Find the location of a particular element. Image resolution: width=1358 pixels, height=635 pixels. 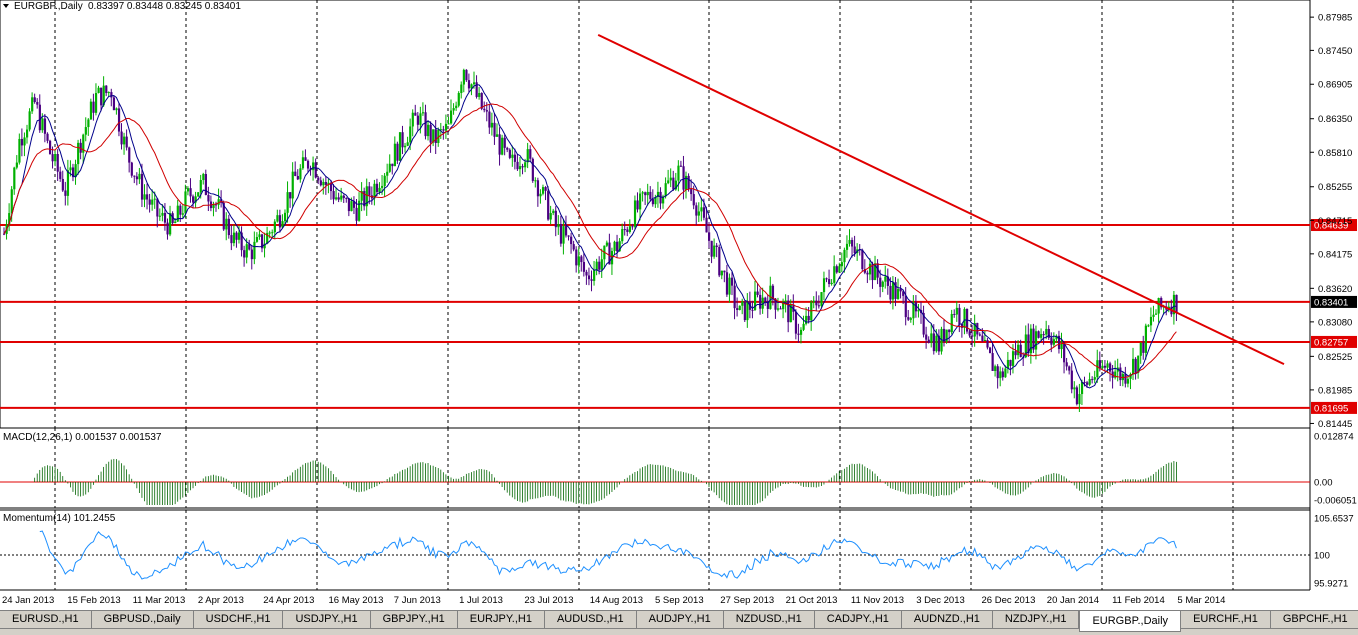

chart-tab: EURJPY.,H1 is located at coordinates (501, 620).